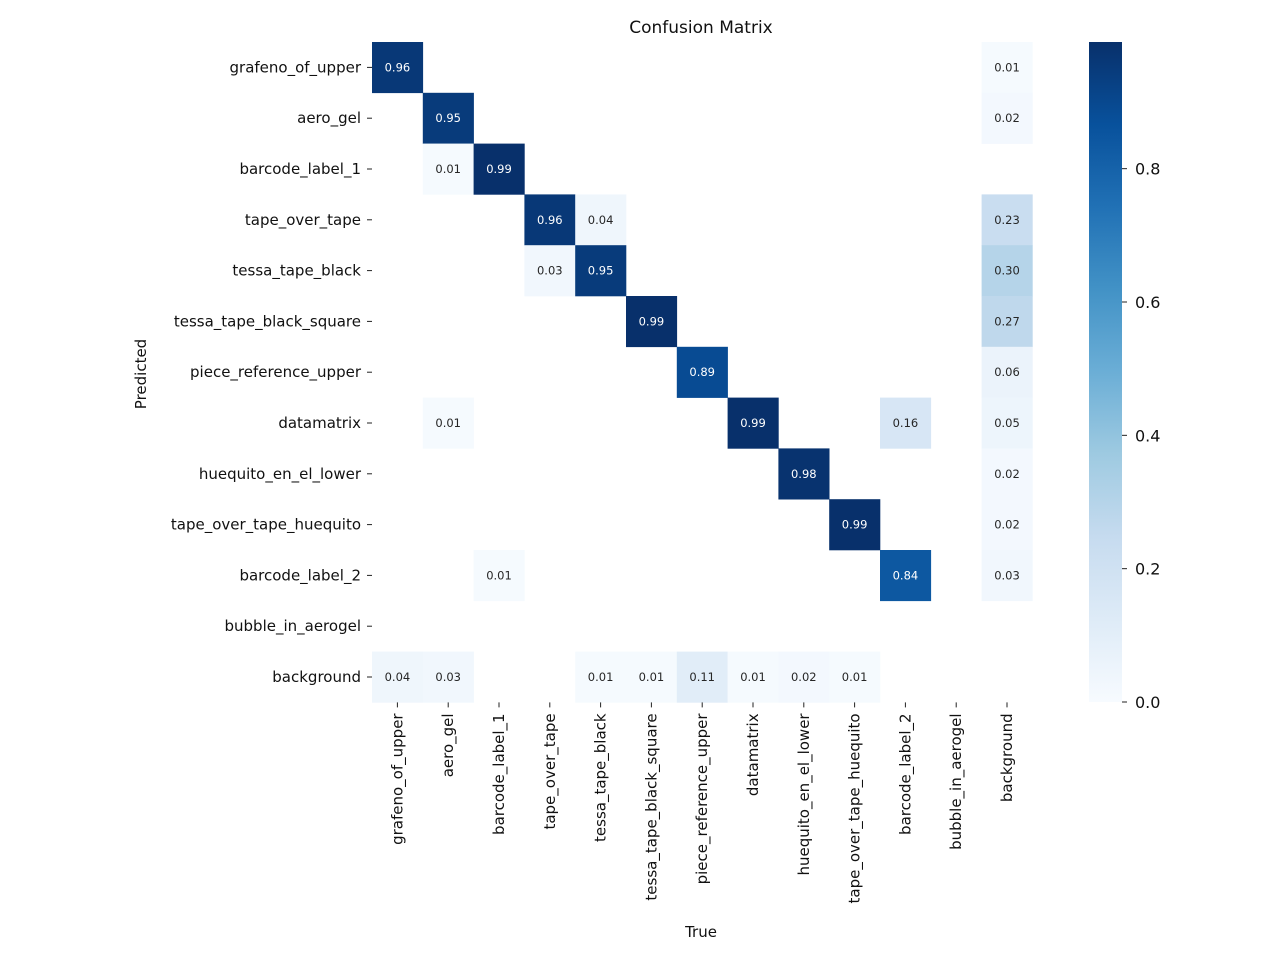  I want to click on cell-value-label: 0.96, so click(550, 220).